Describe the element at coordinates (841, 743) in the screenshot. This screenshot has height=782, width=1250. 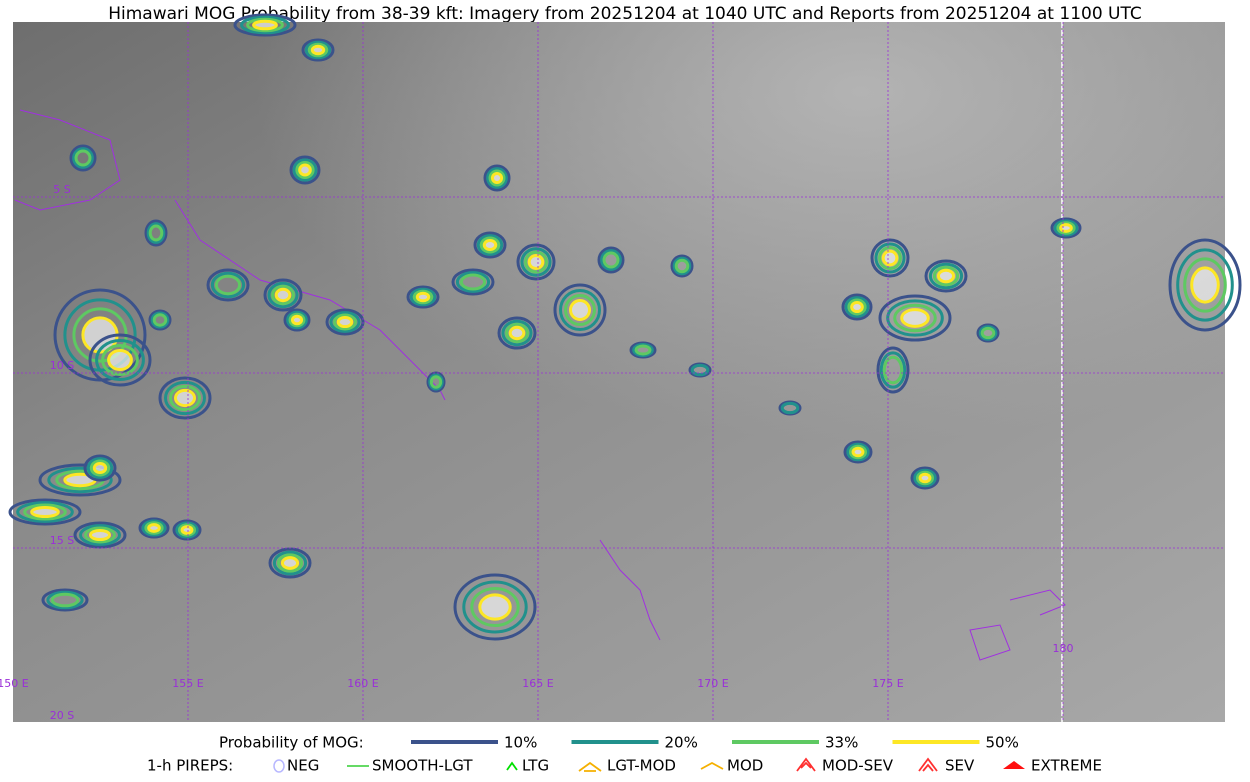
I see `legend-label: 33%` at that location.